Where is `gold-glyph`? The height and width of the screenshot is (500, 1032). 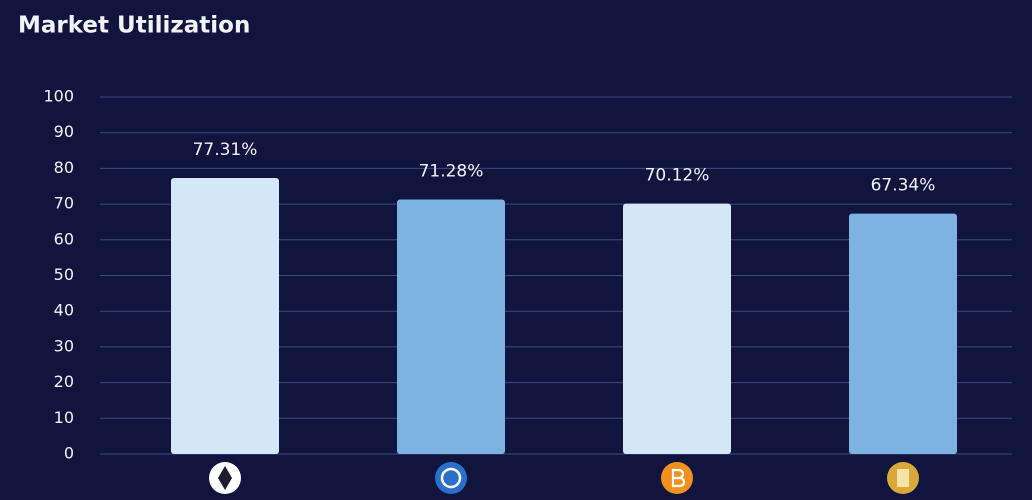 gold-glyph is located at coordinates (903, 478).